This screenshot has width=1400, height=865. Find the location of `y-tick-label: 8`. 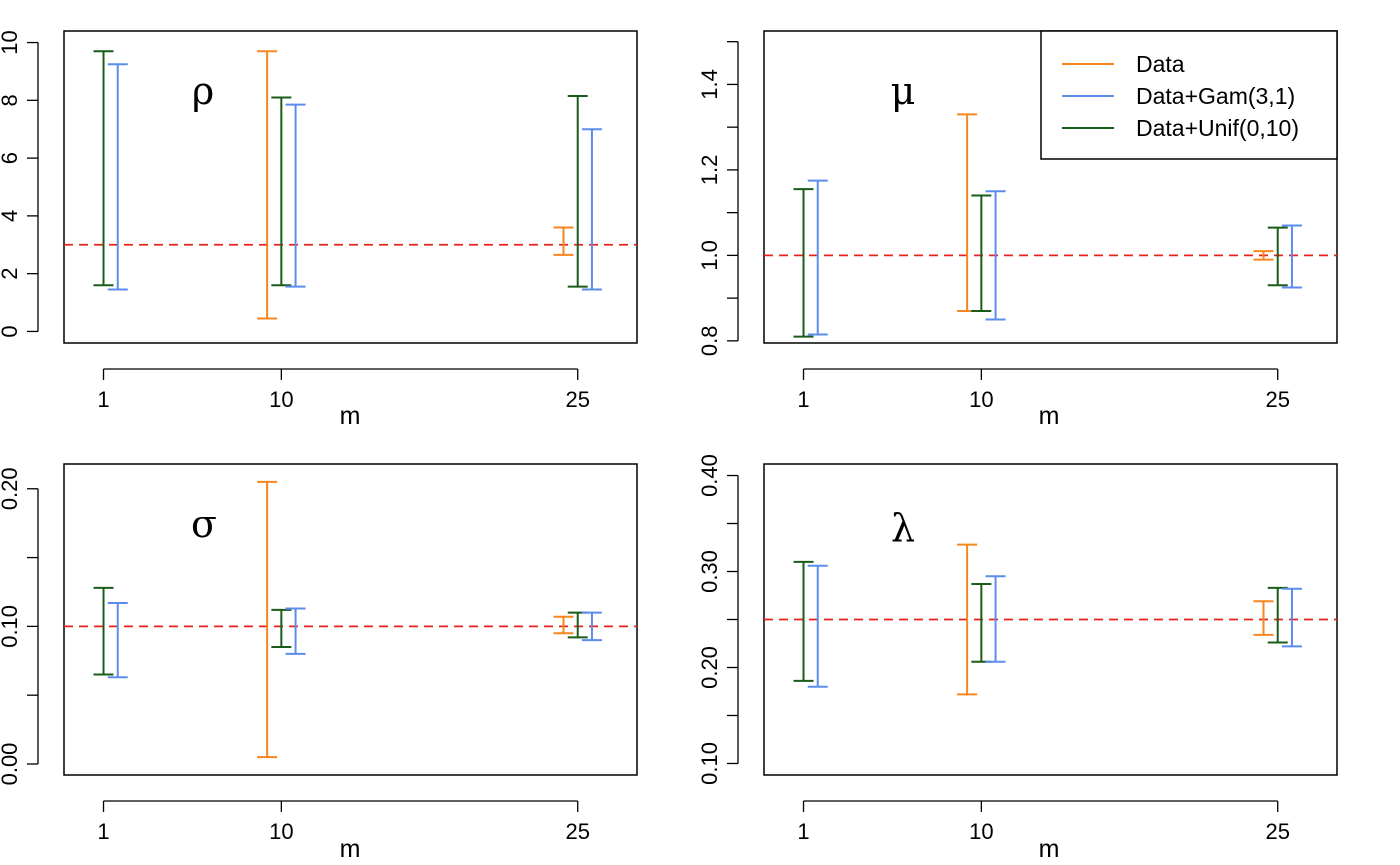

y-tick-label: 8 is located at coordinates (11, 100).